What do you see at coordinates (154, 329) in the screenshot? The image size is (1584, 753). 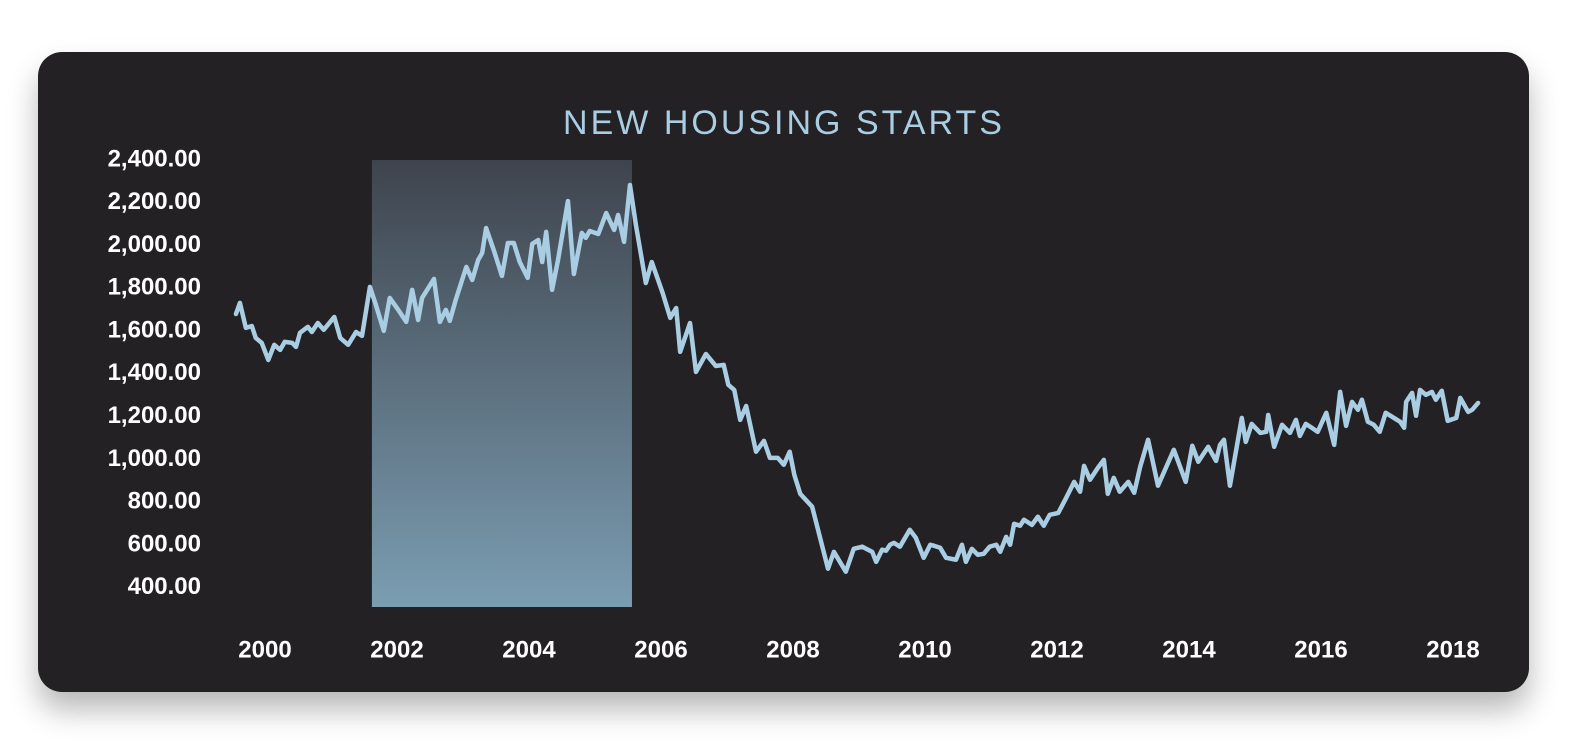 I see `y-tick-label: 1,600.00` at bounding box center [154, 329].